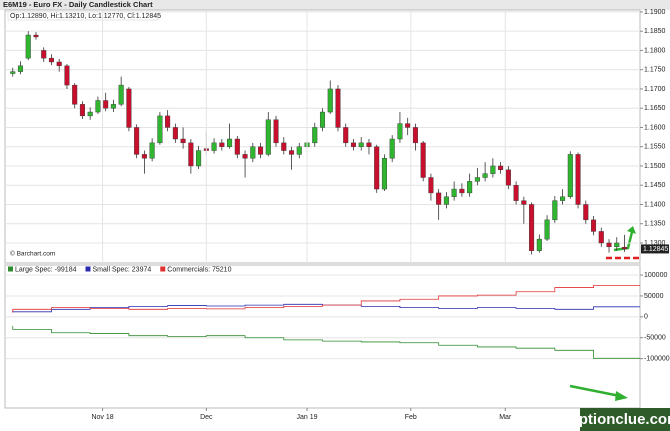  Describe the element at coordinates (655, 127) in the screenshot. I see `y-tick-label: 1.1600` at that location.